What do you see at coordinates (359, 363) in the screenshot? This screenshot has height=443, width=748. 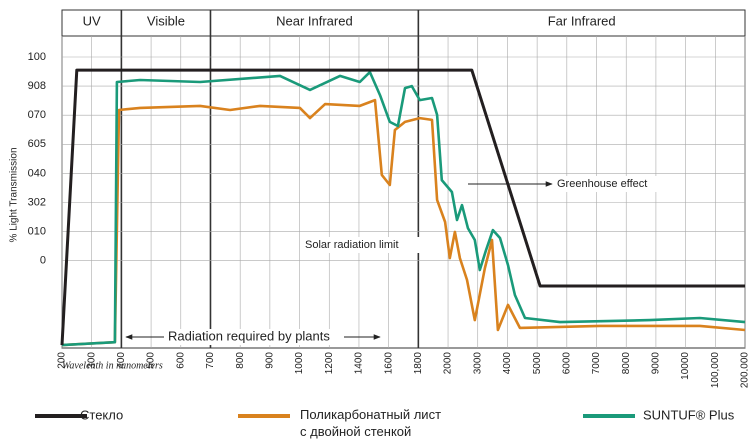 I see `x-tick-label: 1400` at bounding box center [359, 363].